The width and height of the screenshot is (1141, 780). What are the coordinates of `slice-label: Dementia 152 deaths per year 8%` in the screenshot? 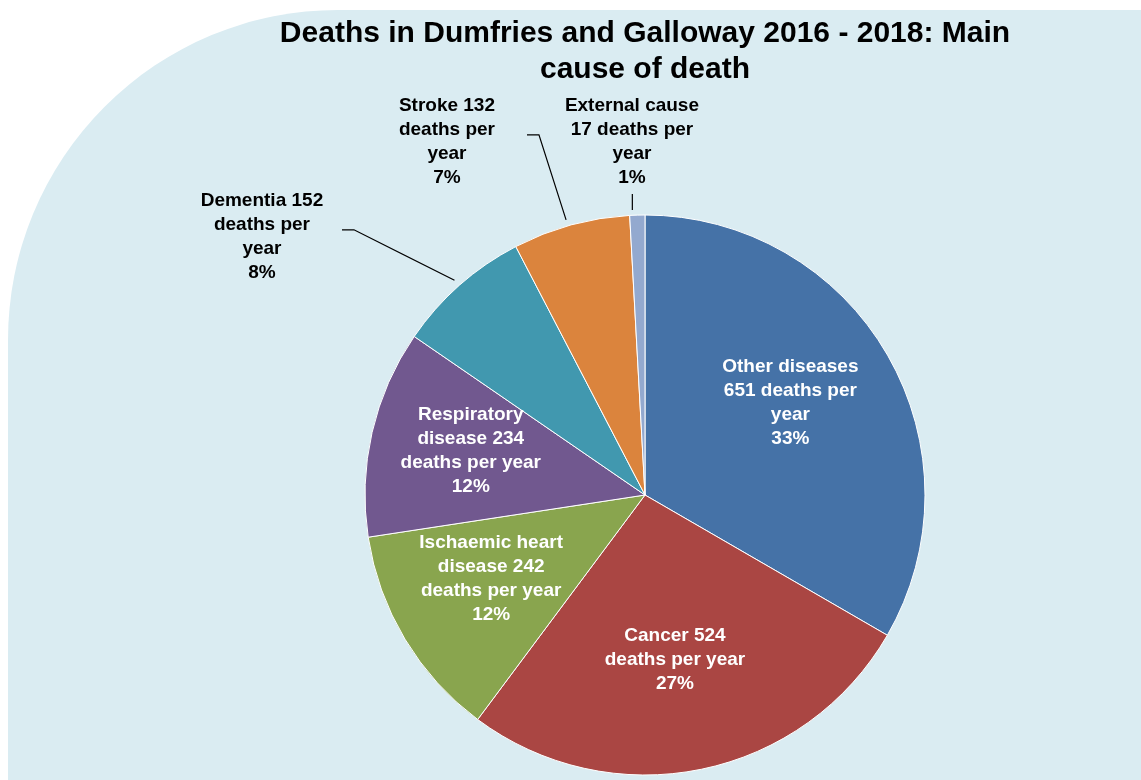 It's located at (262, 236).